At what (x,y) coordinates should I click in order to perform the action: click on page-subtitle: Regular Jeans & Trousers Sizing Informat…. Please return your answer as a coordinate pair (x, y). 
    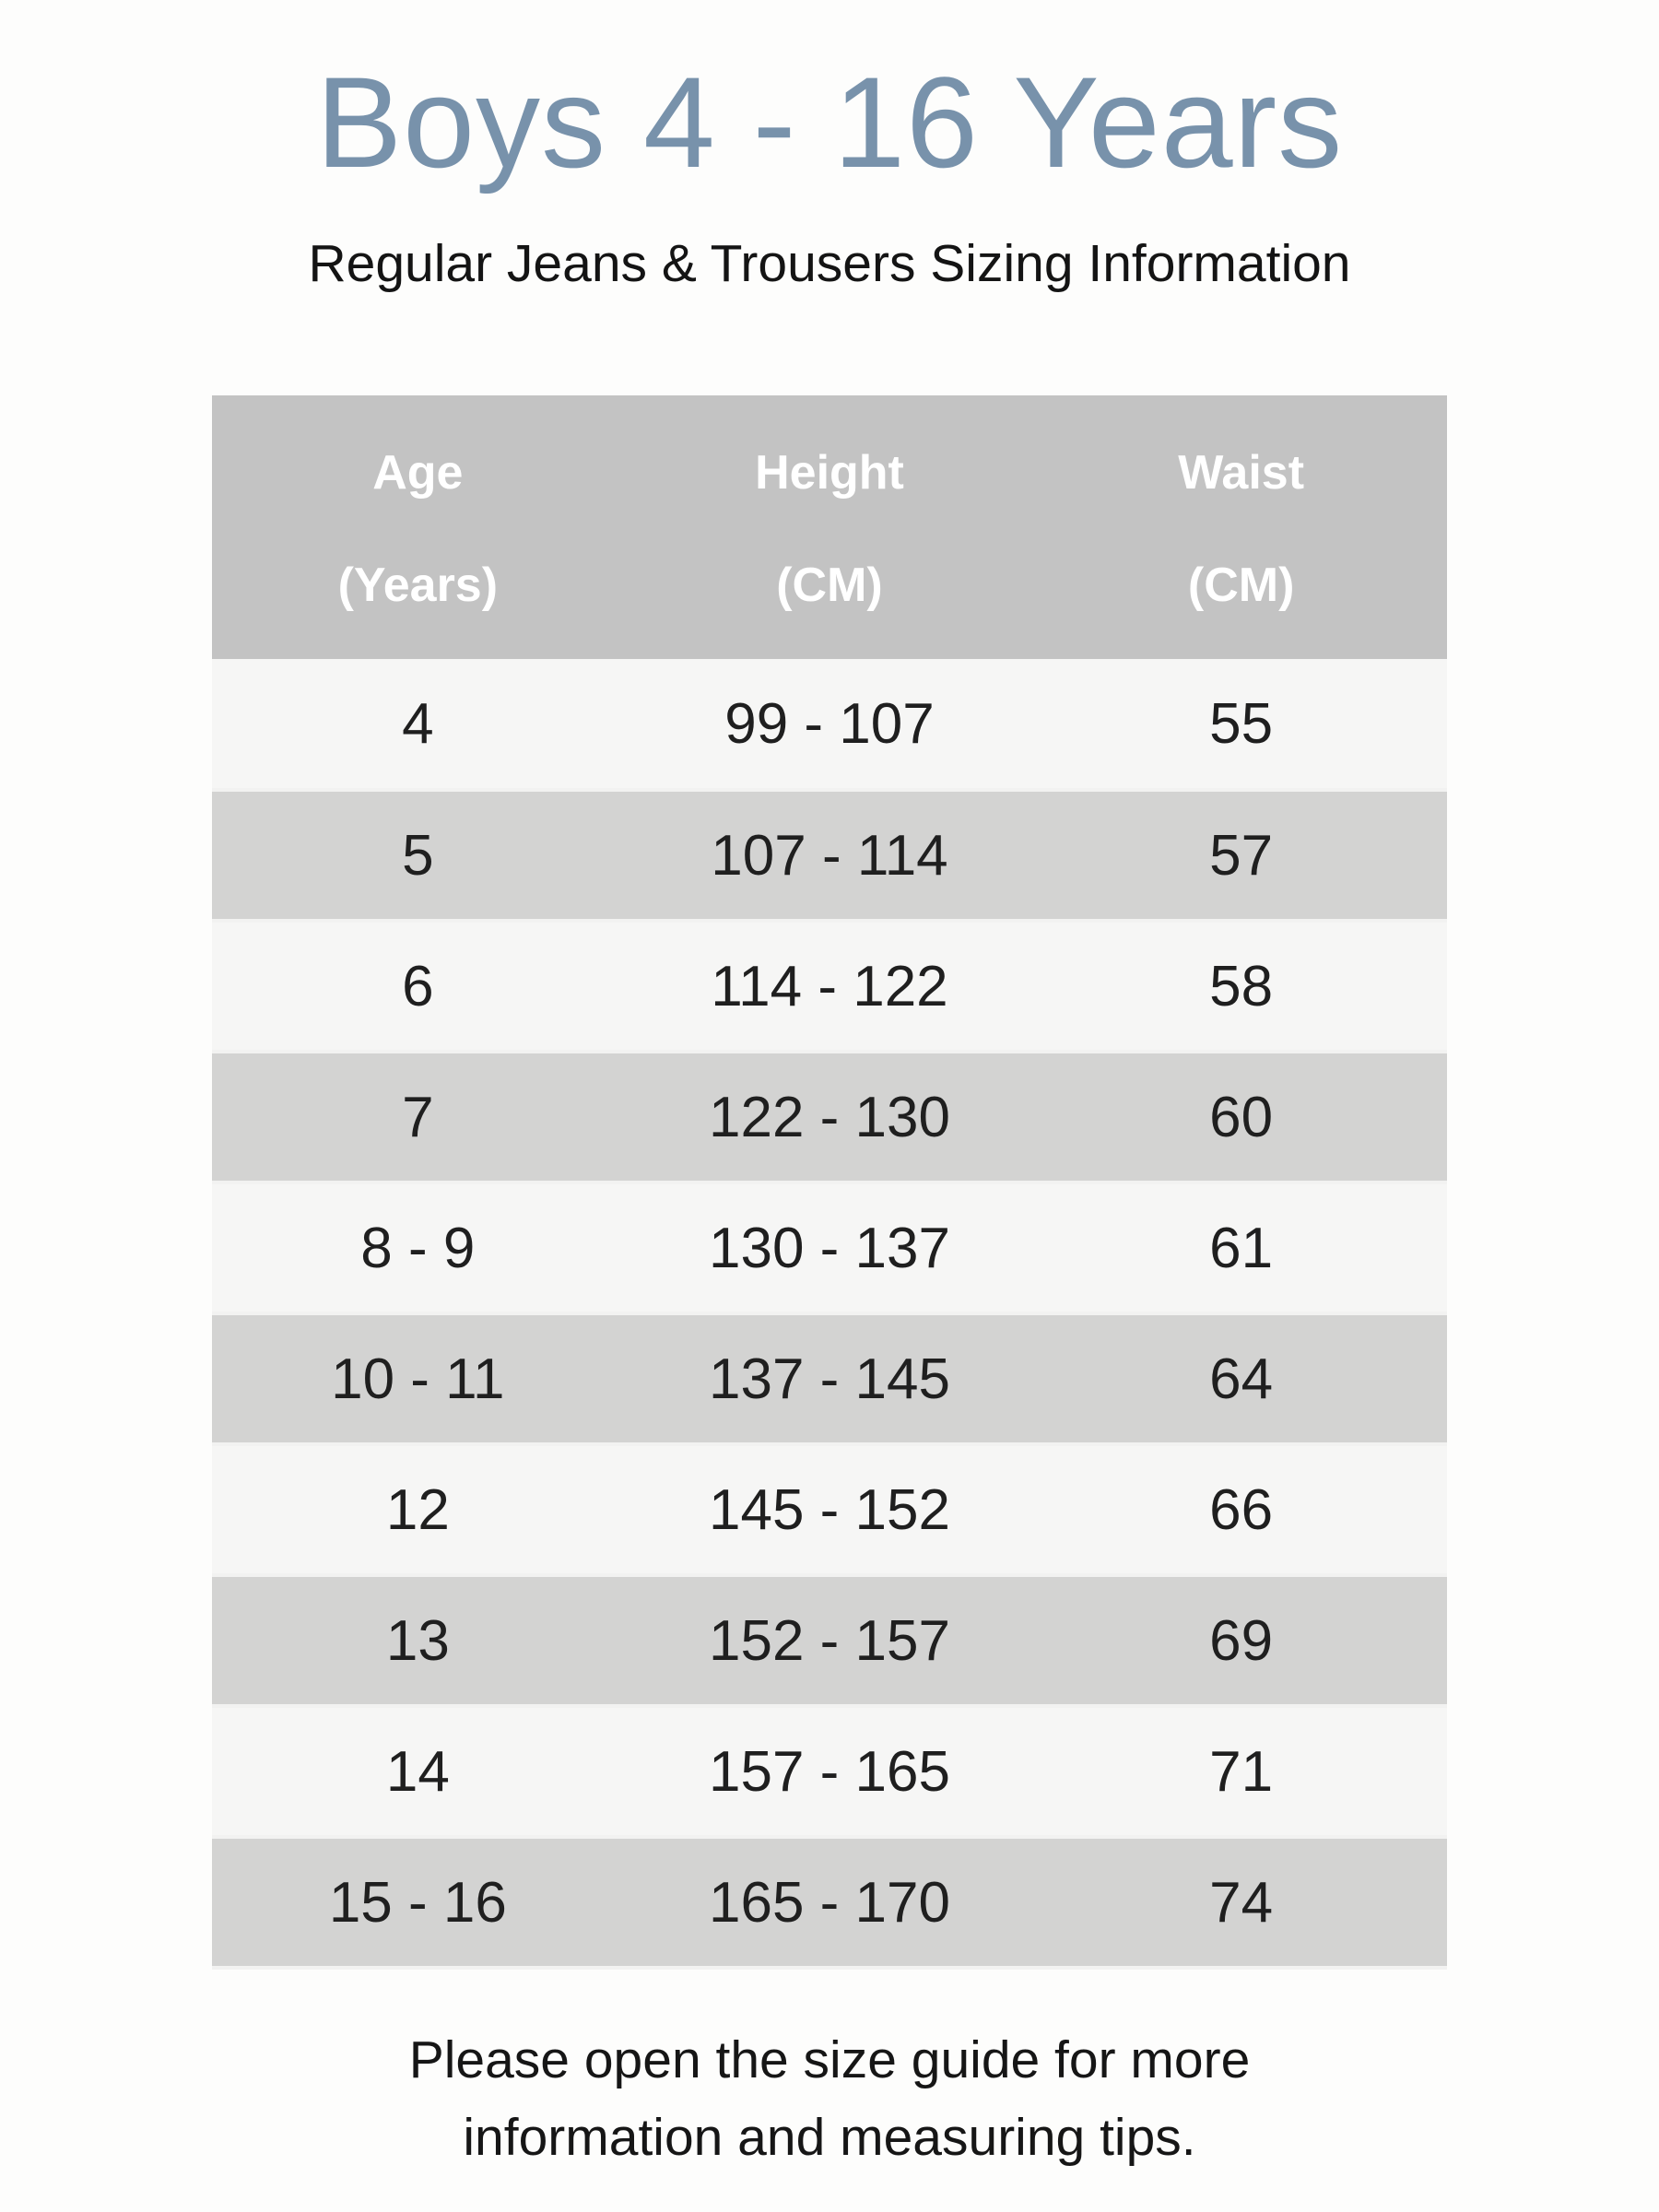
    Looking at the image, I should click on (829, 263).